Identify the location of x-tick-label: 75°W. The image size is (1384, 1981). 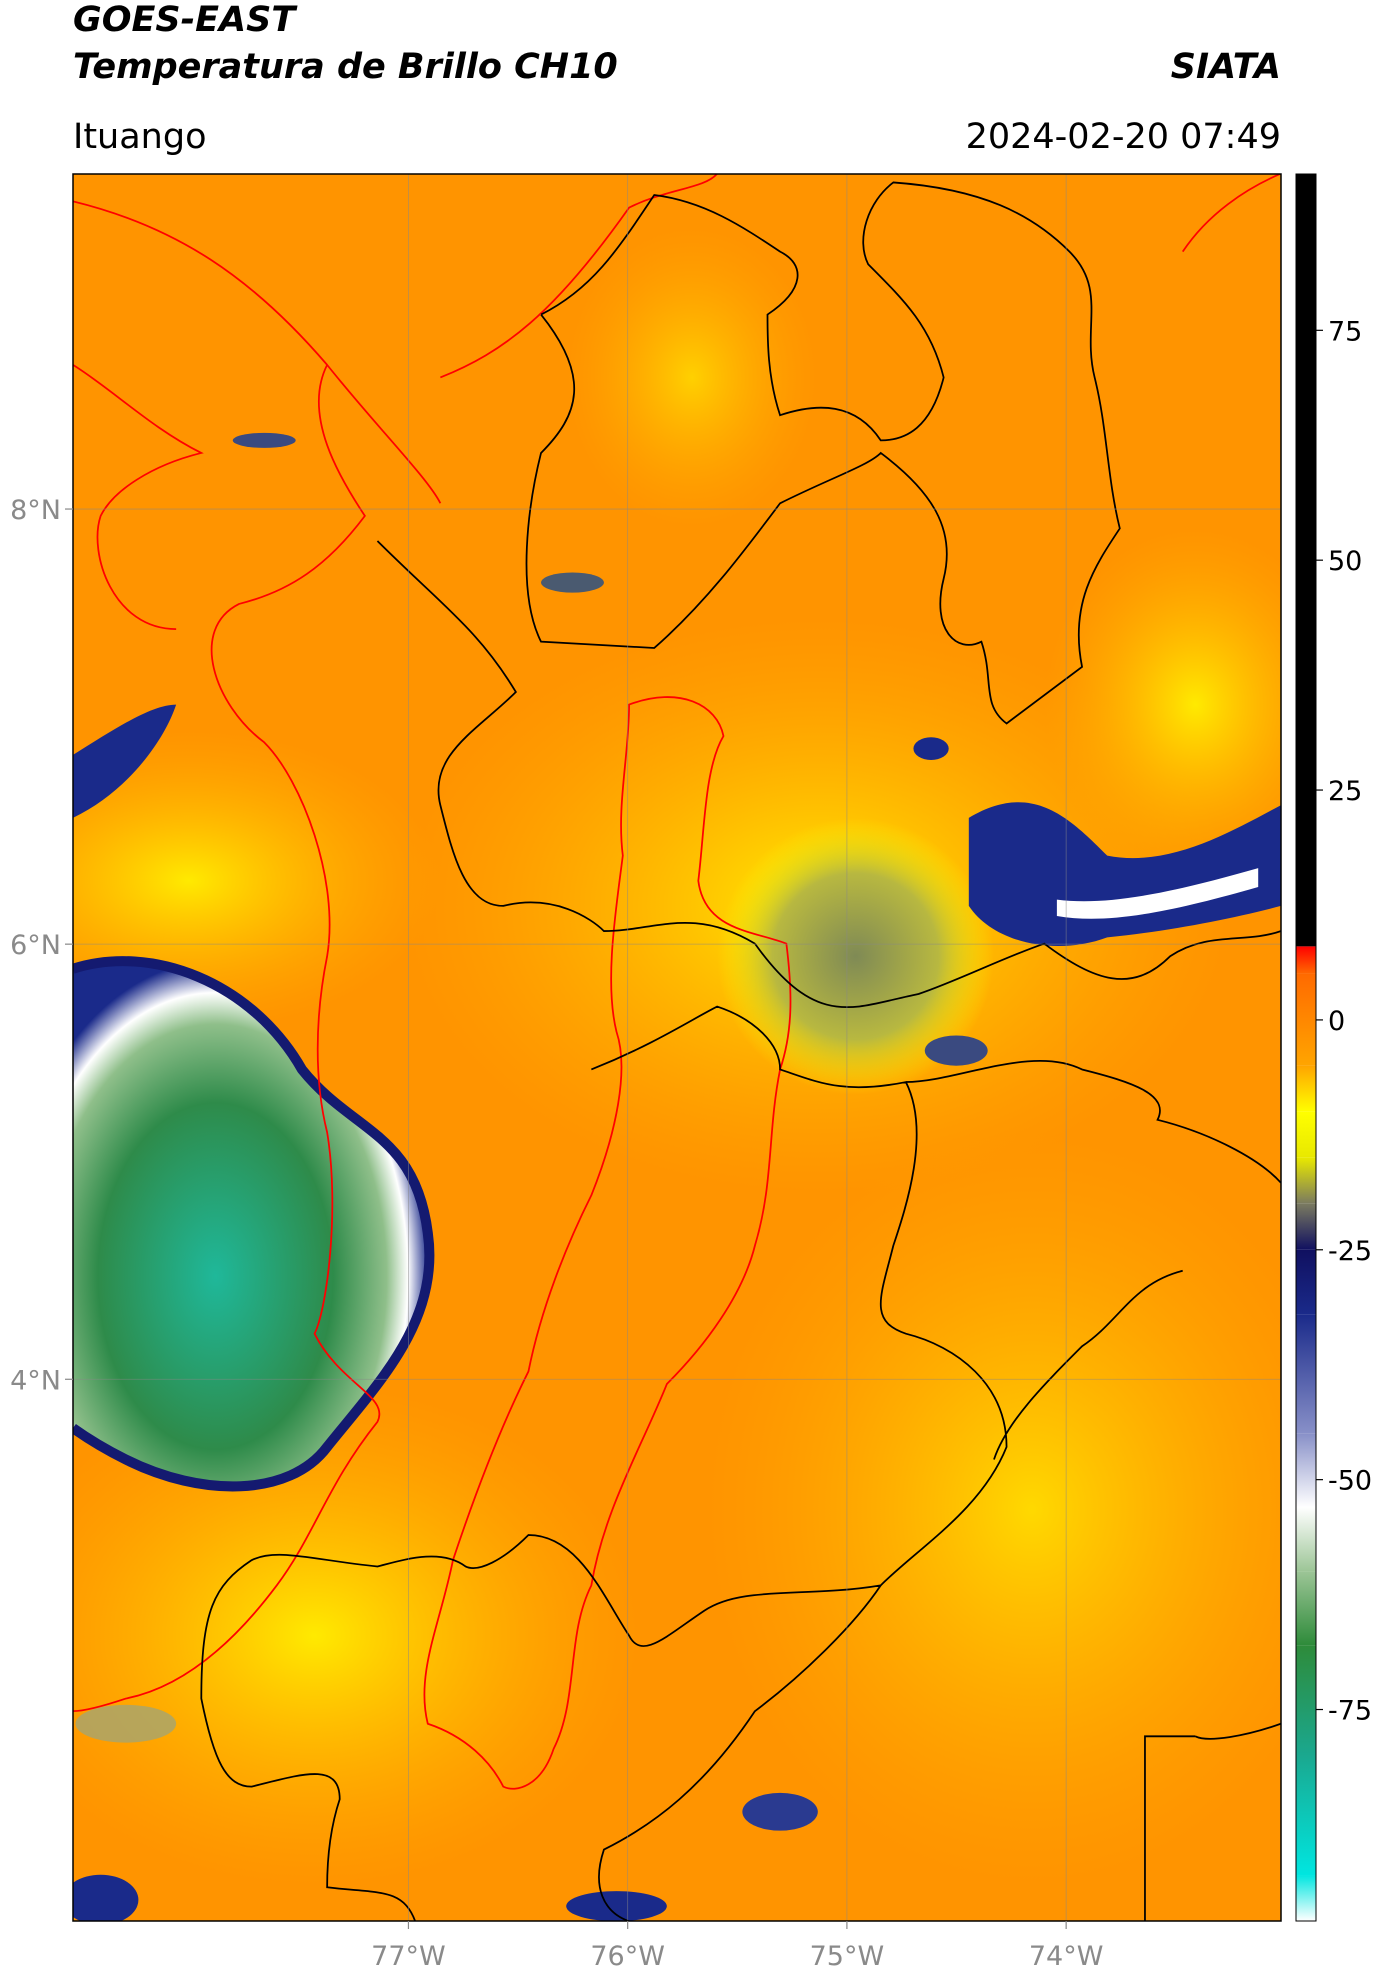
(847, 1956).